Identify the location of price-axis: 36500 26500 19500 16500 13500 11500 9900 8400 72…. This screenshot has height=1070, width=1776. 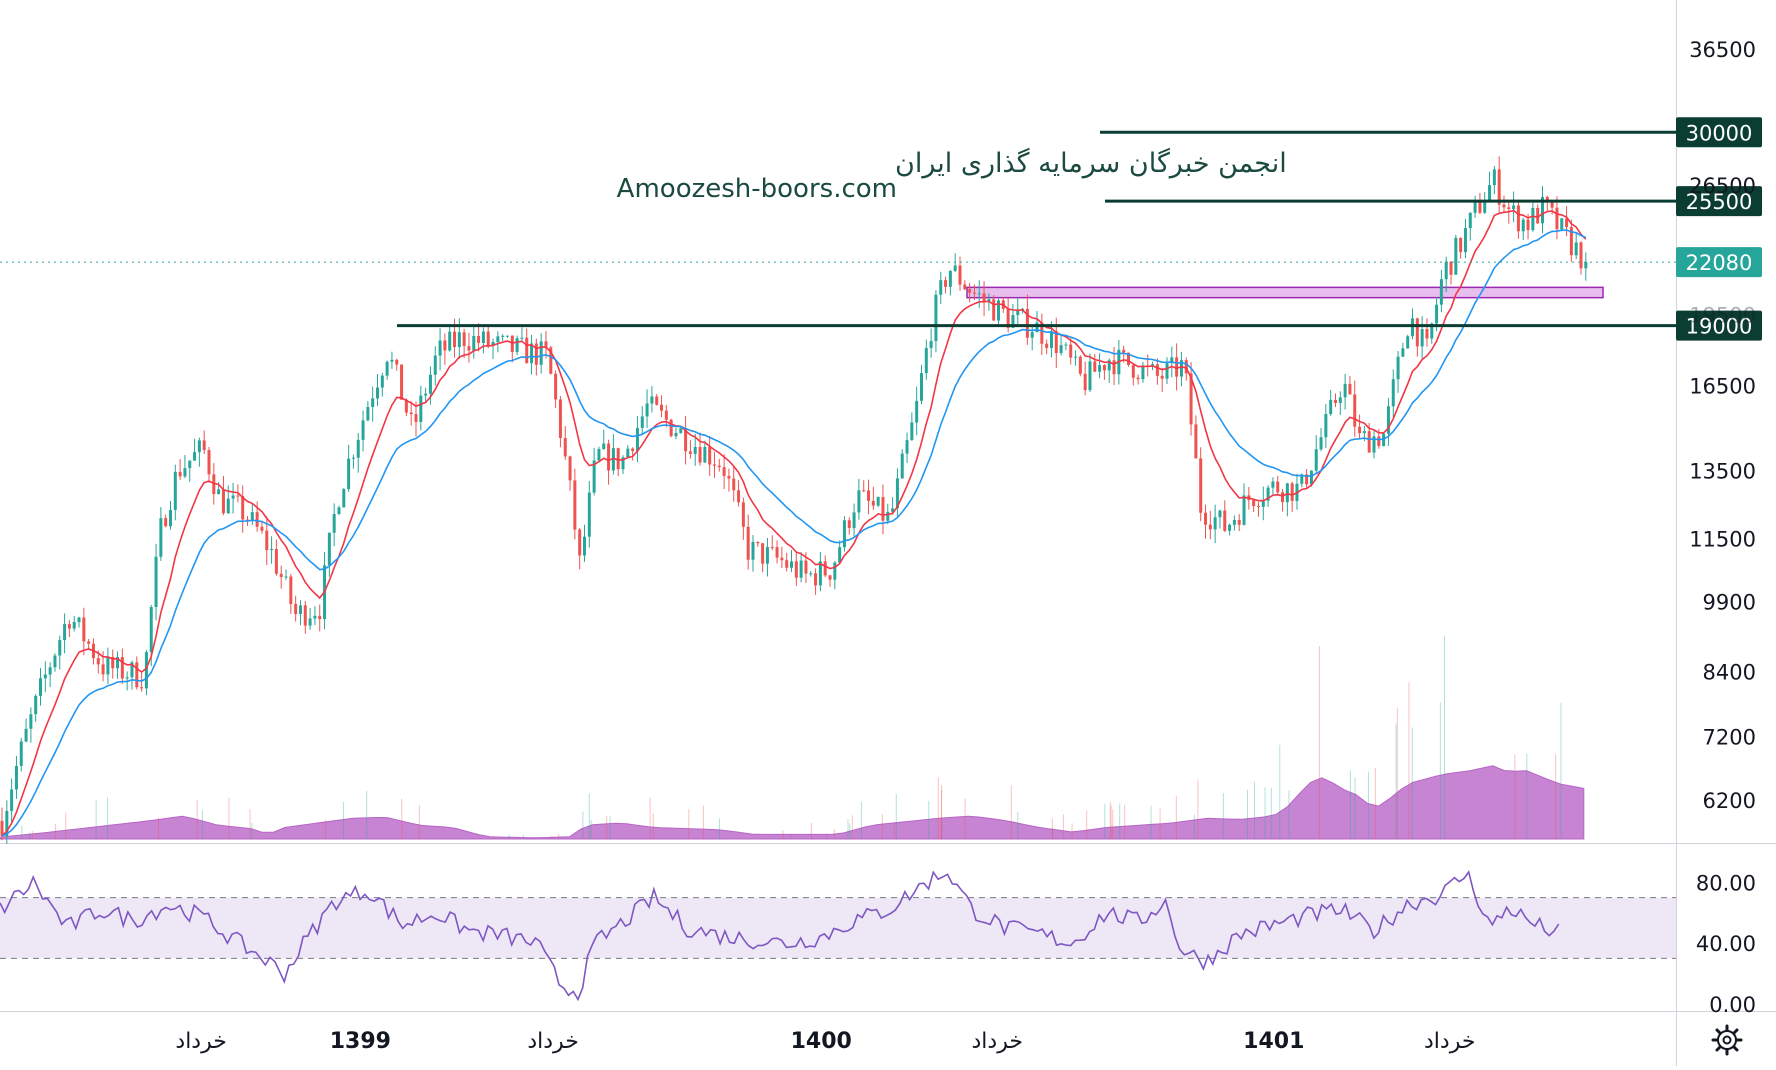
(1722, 425).